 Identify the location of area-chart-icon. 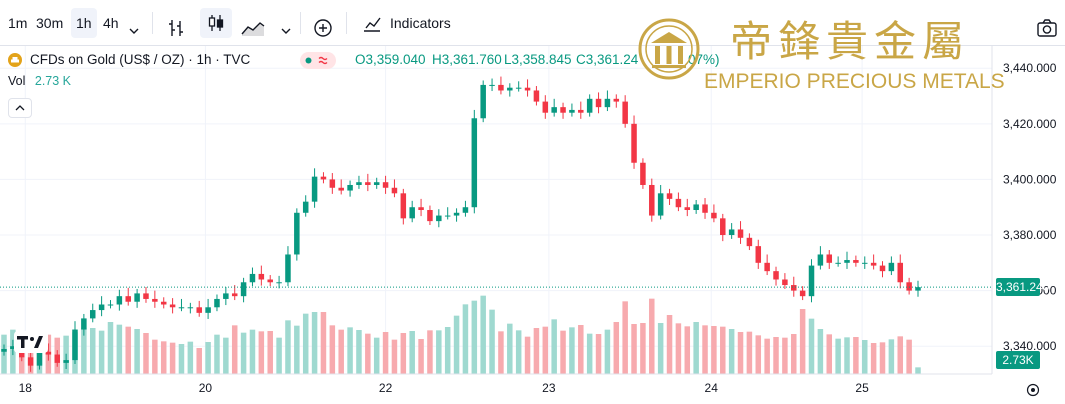
(253, 28).